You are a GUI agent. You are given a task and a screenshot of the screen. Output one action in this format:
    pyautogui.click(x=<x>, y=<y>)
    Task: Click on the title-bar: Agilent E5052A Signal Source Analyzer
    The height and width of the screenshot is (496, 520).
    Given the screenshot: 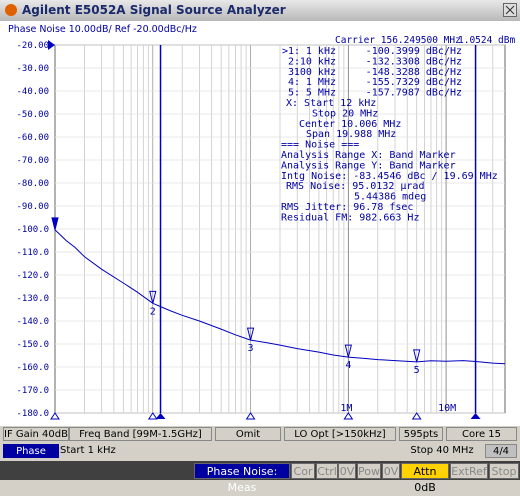 What is the action you would take?
    pyautogui.click(x=260, y=10)
    